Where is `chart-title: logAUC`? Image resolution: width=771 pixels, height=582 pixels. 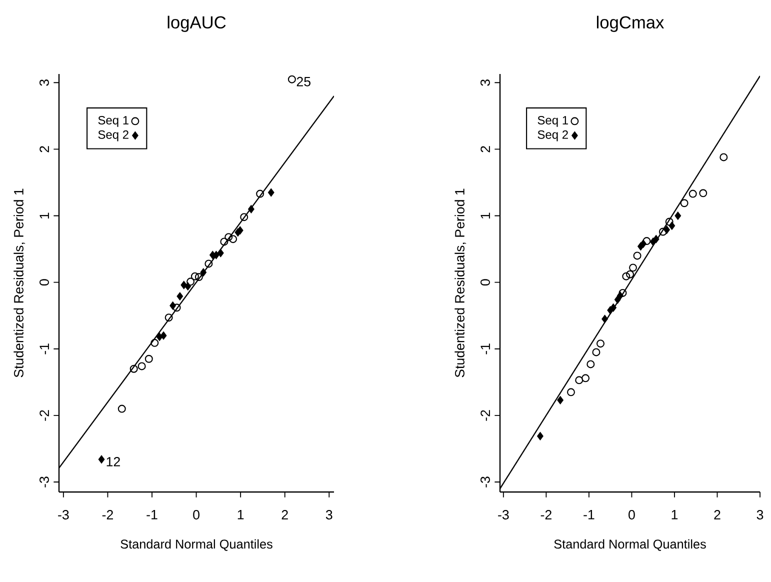
chart-title: logAUC is located at coordinates (197, 24).